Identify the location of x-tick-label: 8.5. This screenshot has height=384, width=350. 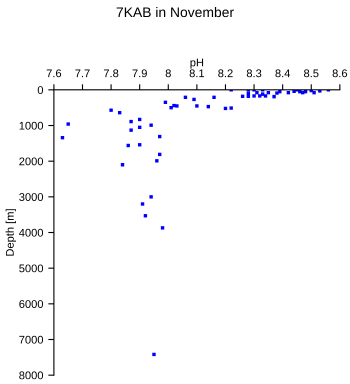
(311, 73).